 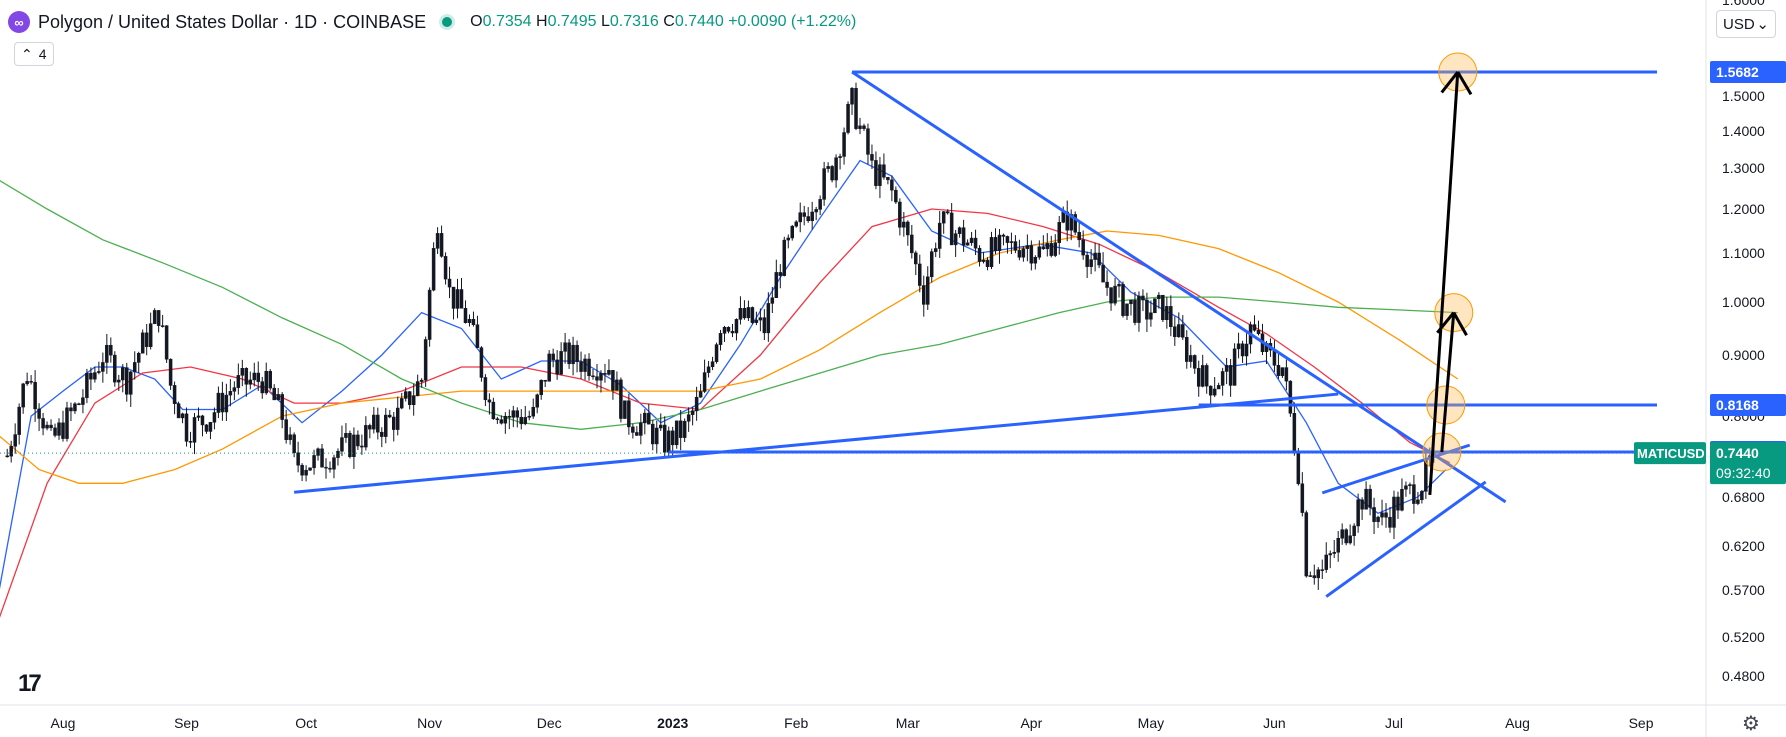 What do you see at coordinates (1743, 497) in the screenshot?
I see `y-tick-label: 0.6800` at bounding box center [1743, 497].